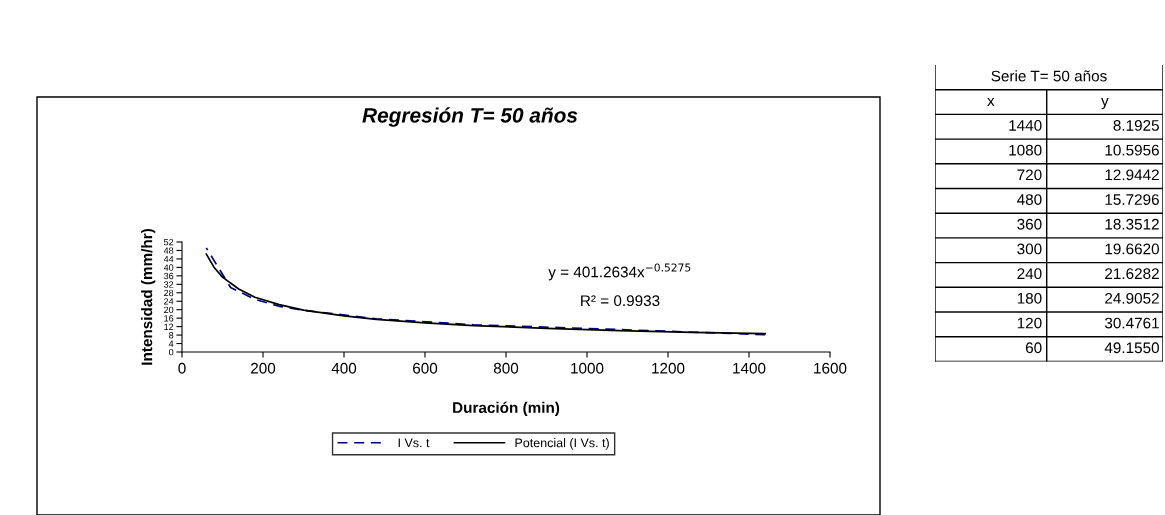 The image size is (1165, 515). Describe the element at coordinates (1132, 274) in the screenshot. I see `text: 21.6282` at that location.